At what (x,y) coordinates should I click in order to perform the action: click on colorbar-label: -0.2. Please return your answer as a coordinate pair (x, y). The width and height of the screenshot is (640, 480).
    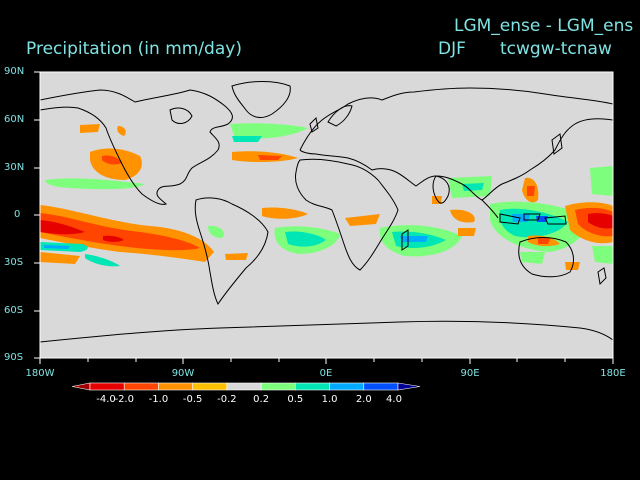
    Looking at the image, I should click on (227, 399).